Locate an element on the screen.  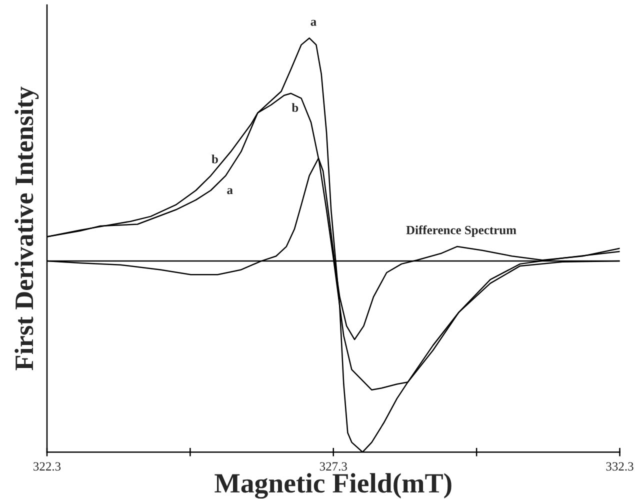
annotation: Difference Spectrum is located at coordinates (461, 231).